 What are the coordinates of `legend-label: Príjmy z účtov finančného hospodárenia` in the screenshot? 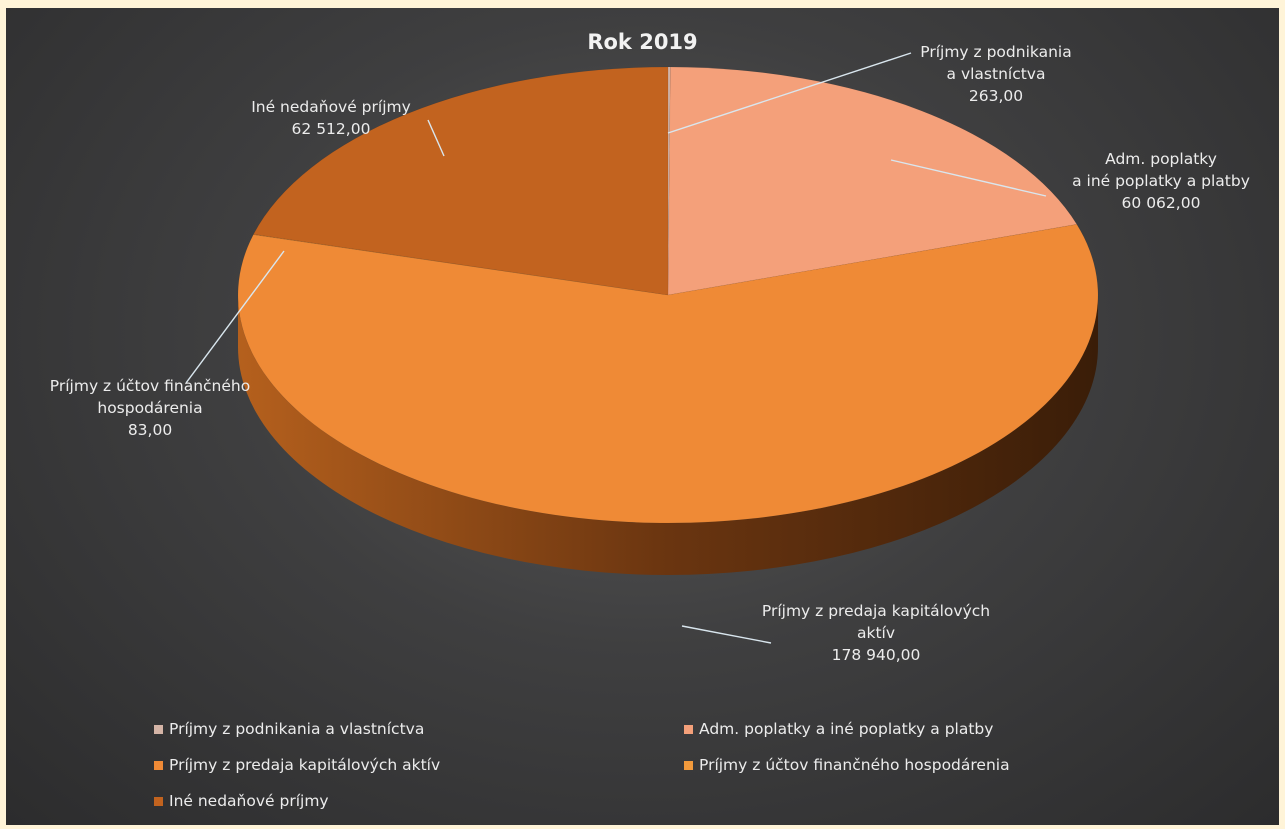 It's located at (854, 765).